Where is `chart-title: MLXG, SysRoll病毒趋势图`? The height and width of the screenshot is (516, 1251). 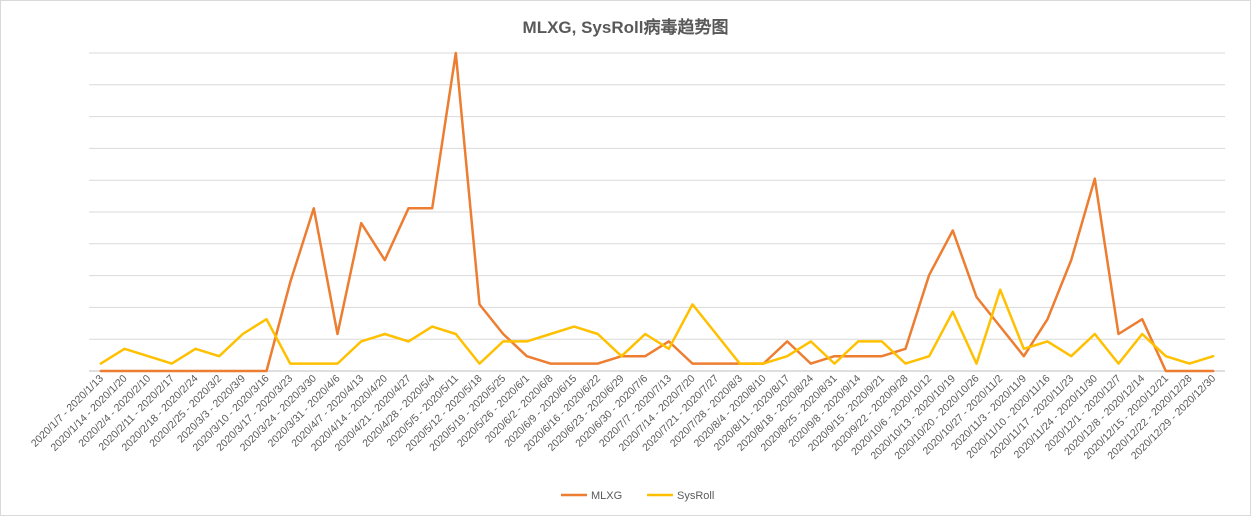 chart-title: MLXG, SysRoll病毒趋势图 is located at coordinates (625, 27).